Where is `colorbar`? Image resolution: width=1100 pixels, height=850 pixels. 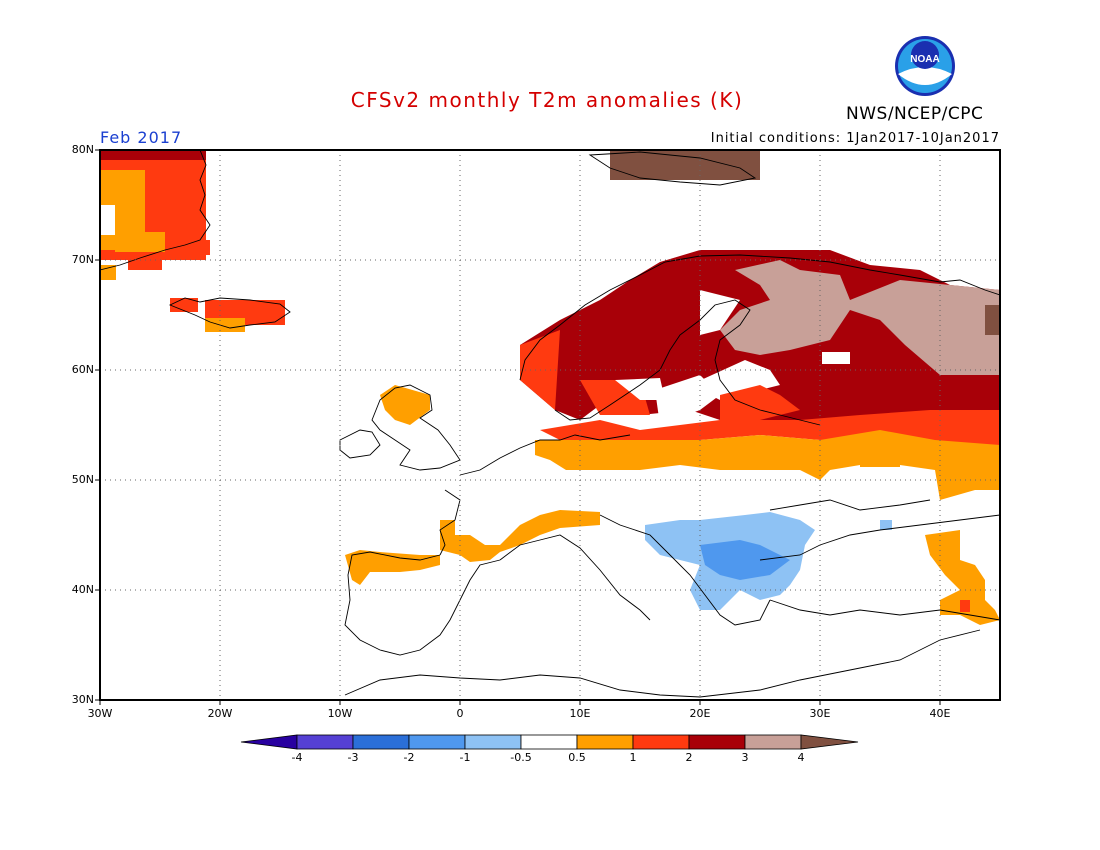 colorbar is located at coordinates (549, 742).